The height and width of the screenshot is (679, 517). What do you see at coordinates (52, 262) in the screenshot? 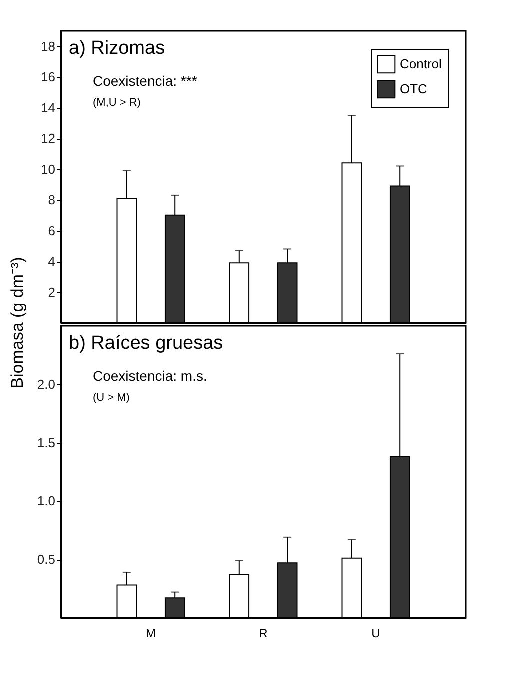
I see `y-tick-label: 4` at bounding box center [52, 262].